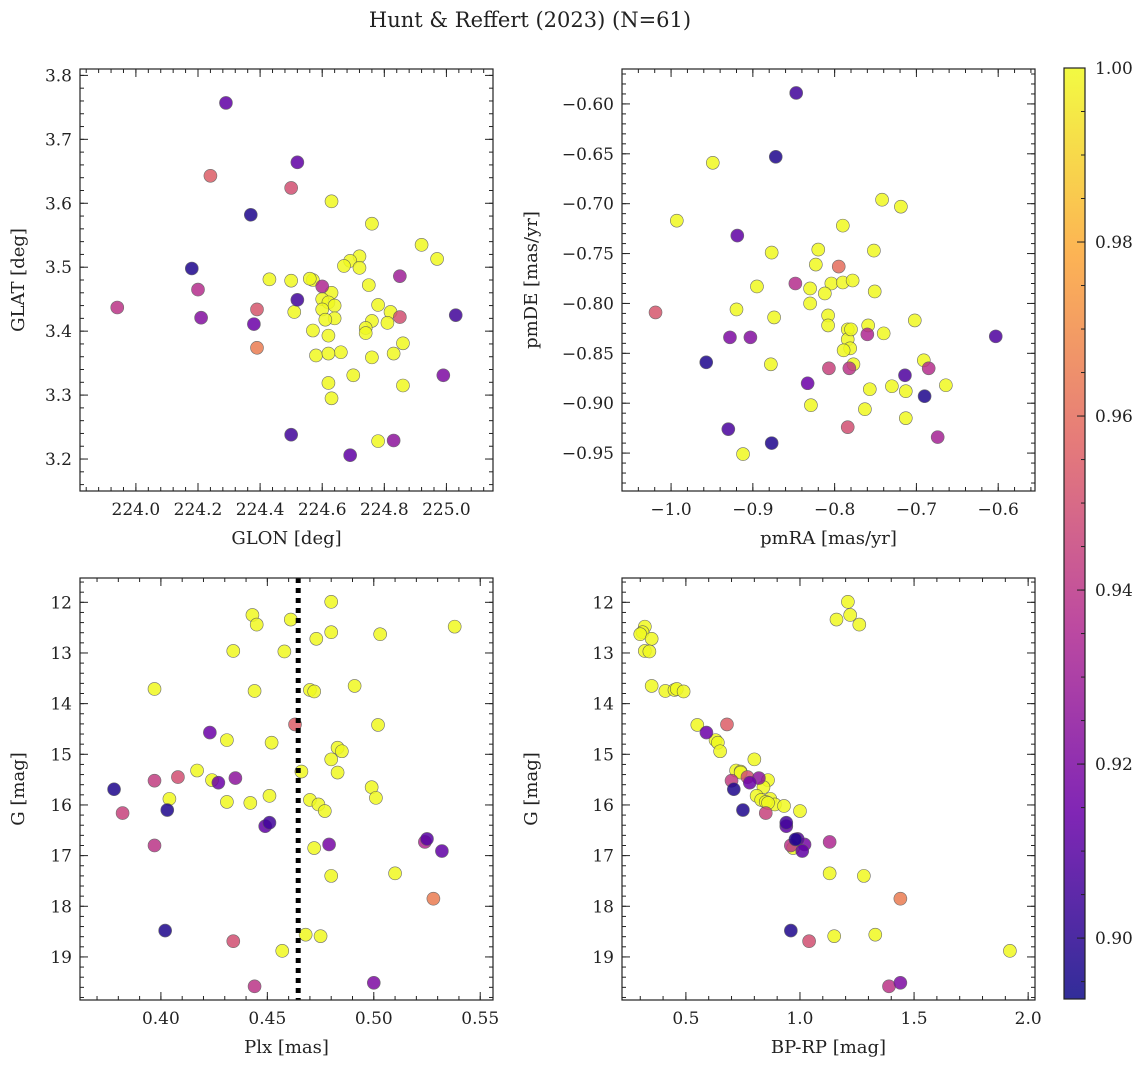 This screenshot has height=1068, width=1148. Describe the element at coordinates (61, 603) in the screenshot. I see `y-tick-label: 12` at that location.